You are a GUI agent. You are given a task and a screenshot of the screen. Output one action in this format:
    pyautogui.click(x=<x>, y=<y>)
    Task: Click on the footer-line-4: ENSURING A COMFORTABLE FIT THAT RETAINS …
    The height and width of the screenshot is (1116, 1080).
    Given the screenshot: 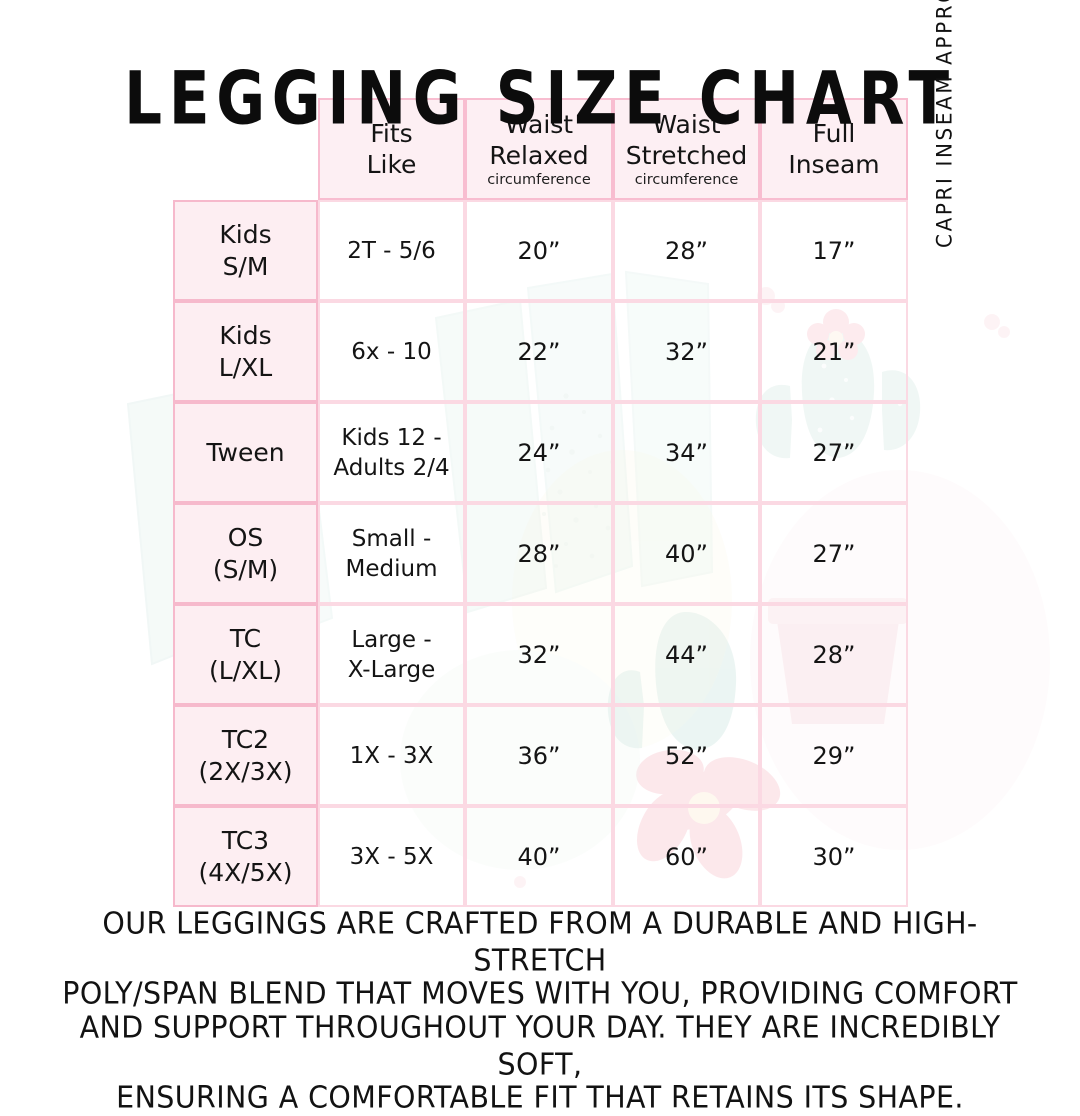 What is the action you would take?
    pyautogui.click(x=540, y=1097)
    